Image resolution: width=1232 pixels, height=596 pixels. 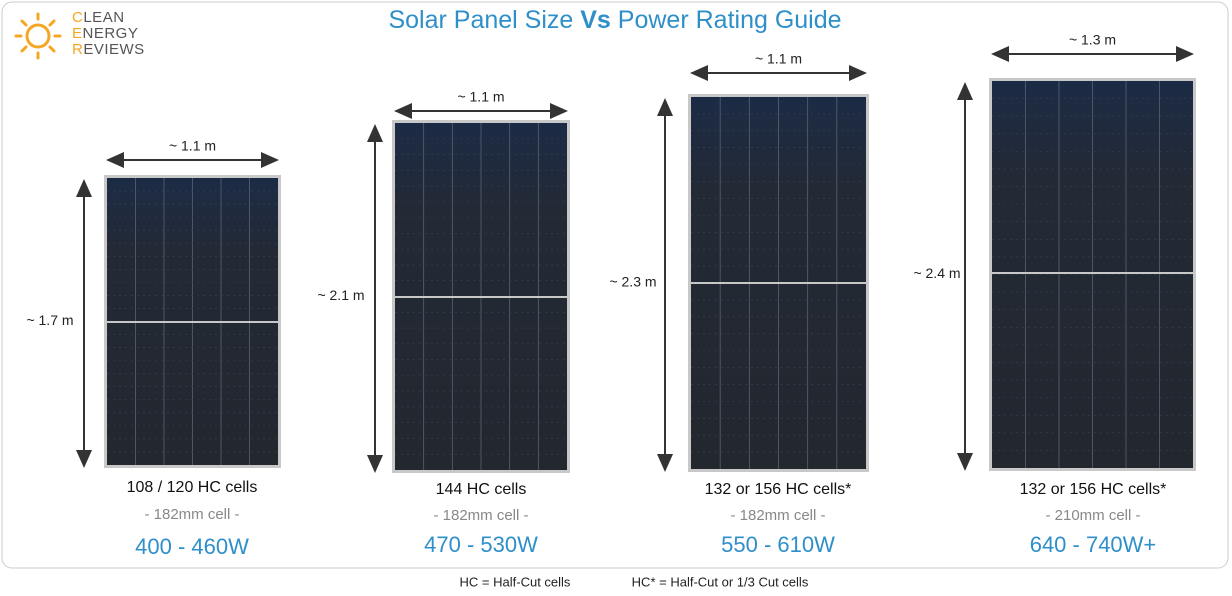 I want to click on cell-count: 108 / 120 HC cells, so click(x=192, y=487).